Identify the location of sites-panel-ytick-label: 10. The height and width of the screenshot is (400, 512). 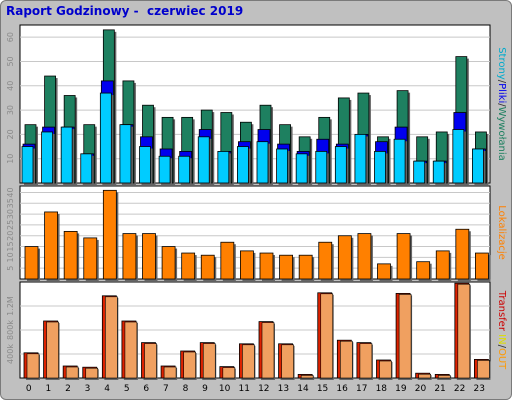
(10, 257).